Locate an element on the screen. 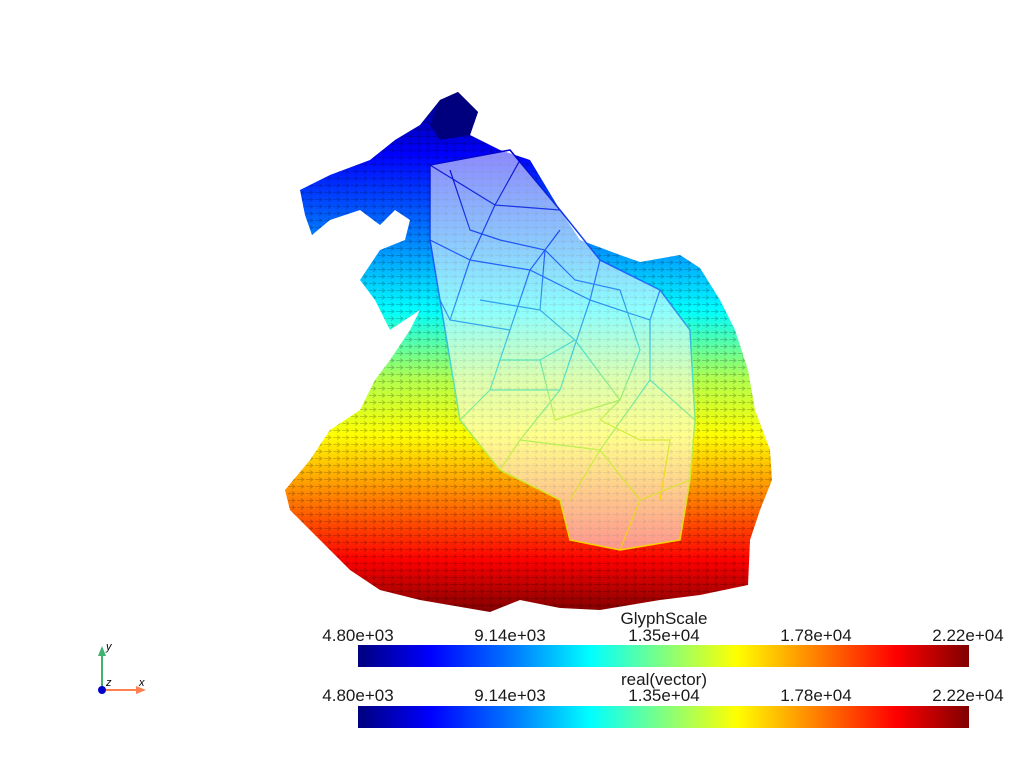 This screenshot has height=768, width=1024. colorbar-title: real(vector) is located at coordinates (664, 679).